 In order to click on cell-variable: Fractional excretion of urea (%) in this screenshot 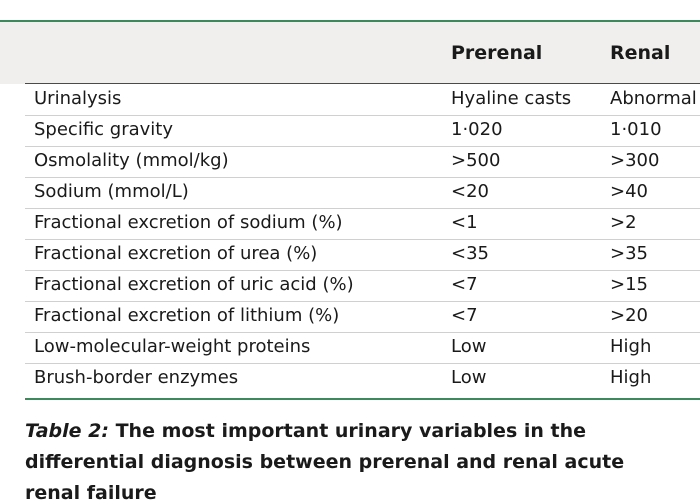, I will do `click(176, 253)`.